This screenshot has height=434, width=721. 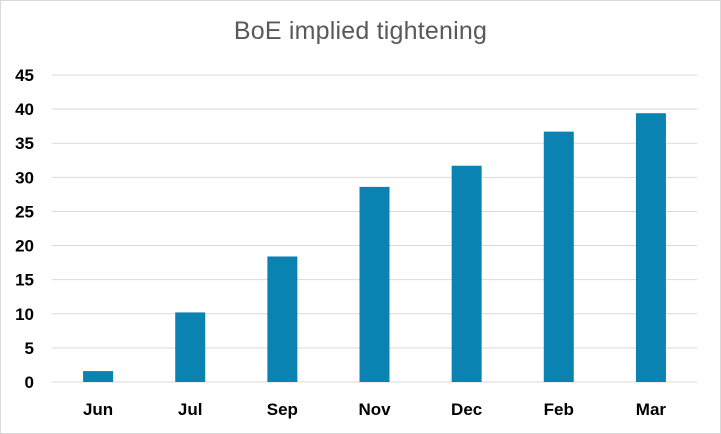 What do you see at coordinates (24, 314) in the screenshot?
I see `y-tick-label: 10` at bounding box center [24, 314].